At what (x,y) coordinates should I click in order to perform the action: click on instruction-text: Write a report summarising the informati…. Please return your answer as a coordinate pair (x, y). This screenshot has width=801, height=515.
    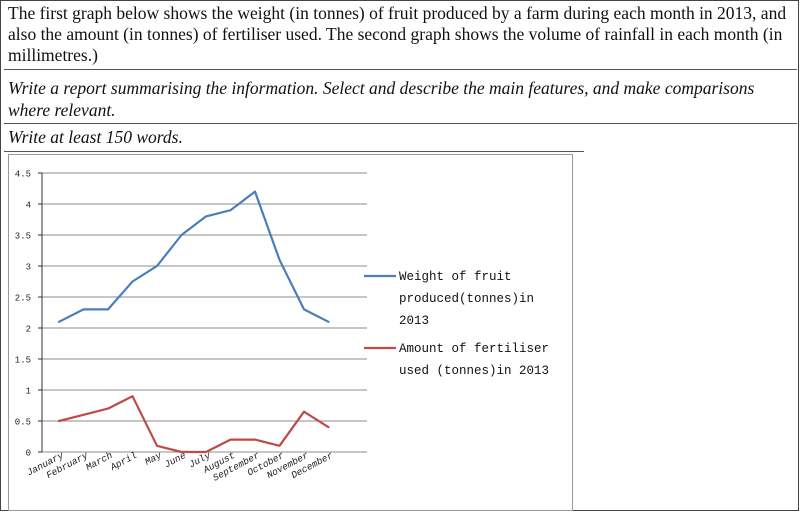
    Looking at the image, I should click on (381, 99).